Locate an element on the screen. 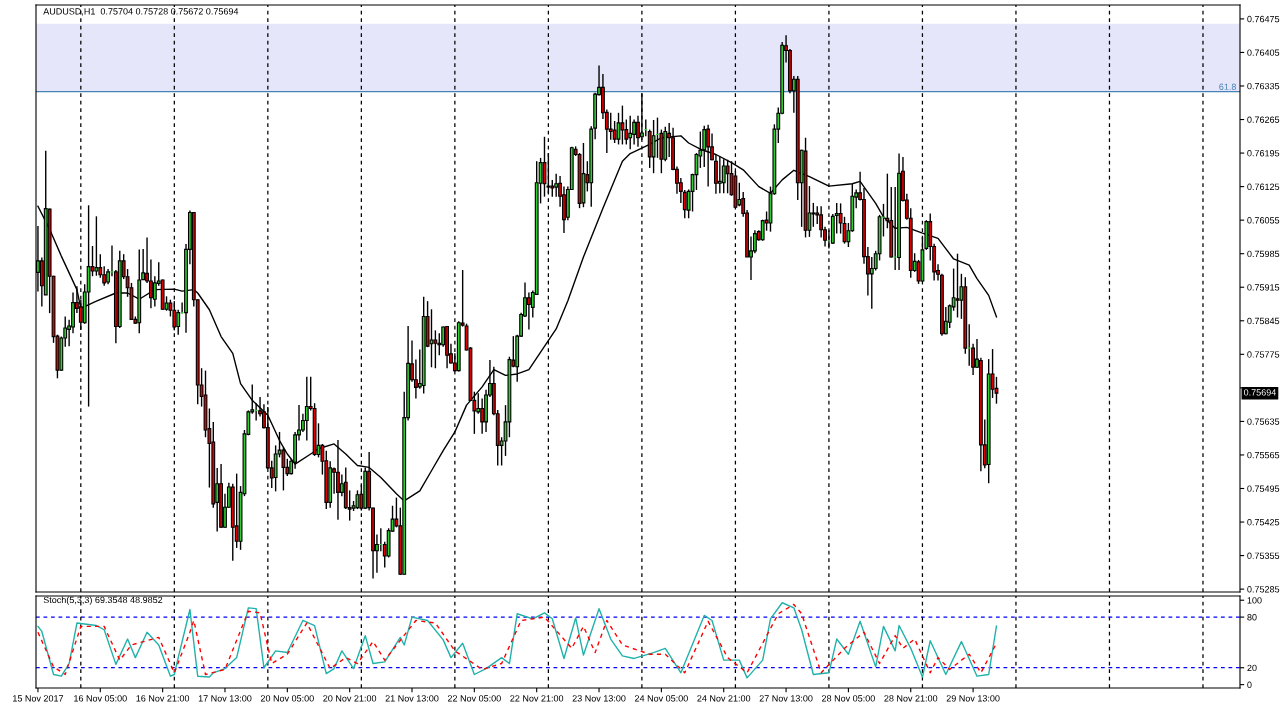 The height and width of the screenshot is (708, 1287). x-tick-label: 16 Nov 05:00 is located at coordinates (100, 698).